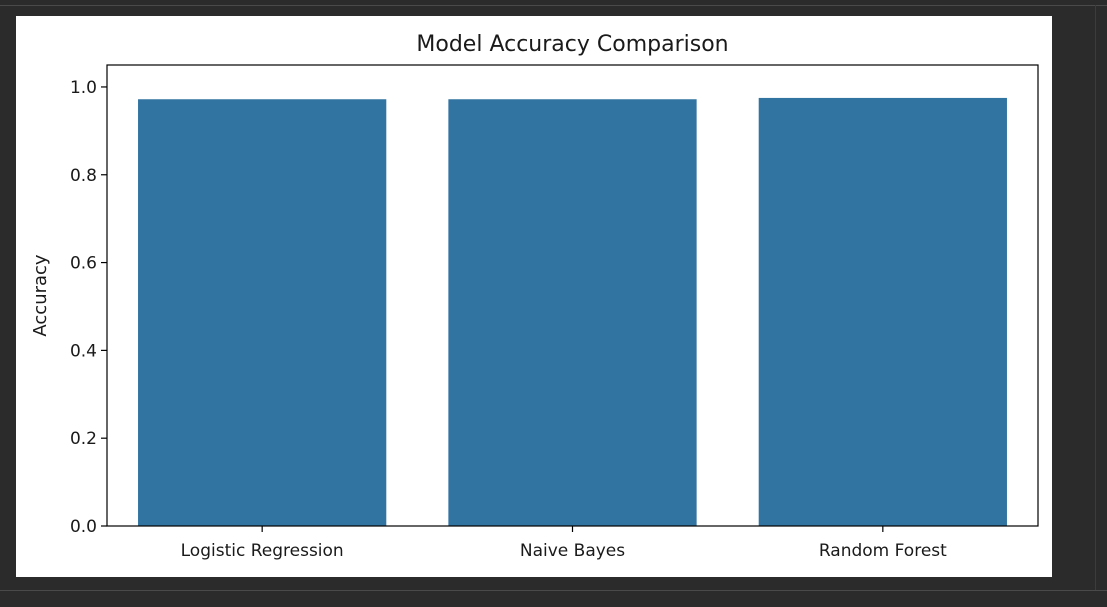 The image size is (1107, 607). What do you see at coordinates (40, 295) in the screenshot?
I see `y-axis-label: Accuracy` at bounding box center [40, 295].